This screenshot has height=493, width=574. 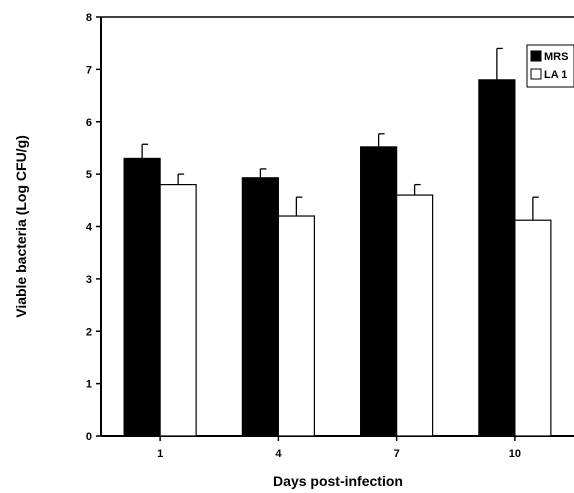 I want to click on x-axis-label: Days post-infection, so click(x=338, y=481).